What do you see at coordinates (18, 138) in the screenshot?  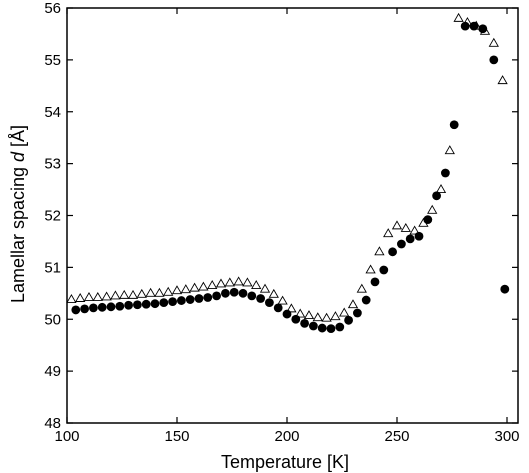 I see `y-axis-label-unit: [Å]` at bounding box center [18, 138].